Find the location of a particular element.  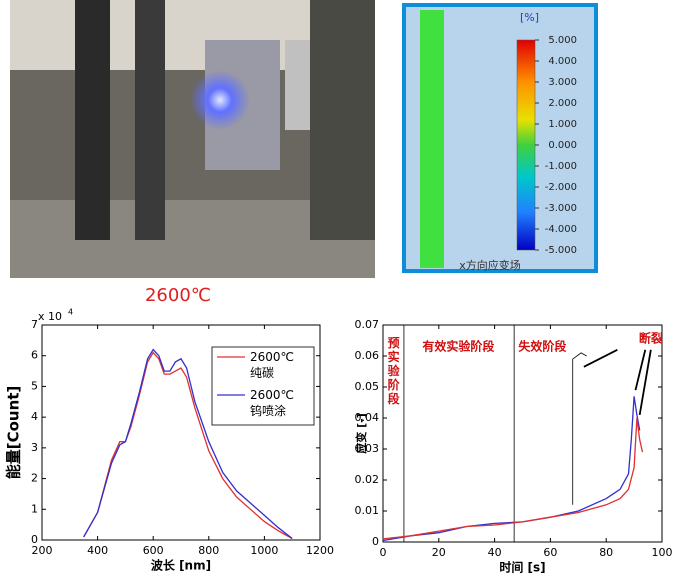

y-tick-label: 4 is located at coordinates (34, 416).